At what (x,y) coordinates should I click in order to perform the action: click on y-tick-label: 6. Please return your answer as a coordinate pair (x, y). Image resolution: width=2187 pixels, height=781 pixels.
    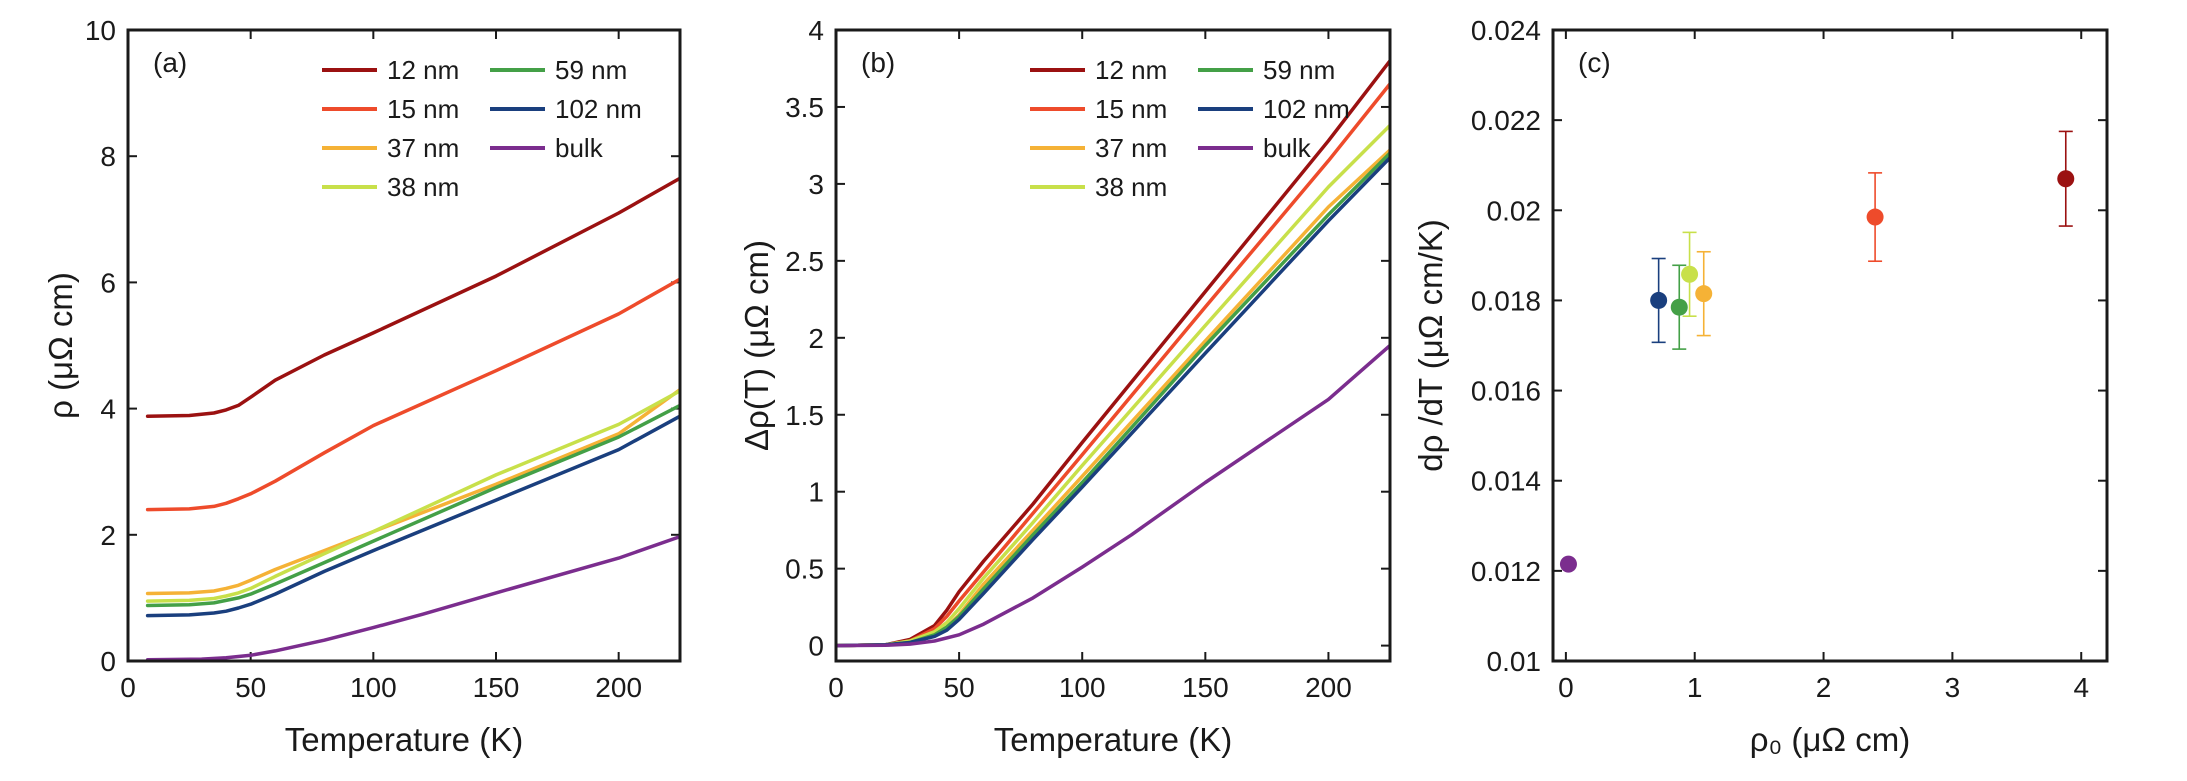
    Looking at the image, I should click on (108, 282).